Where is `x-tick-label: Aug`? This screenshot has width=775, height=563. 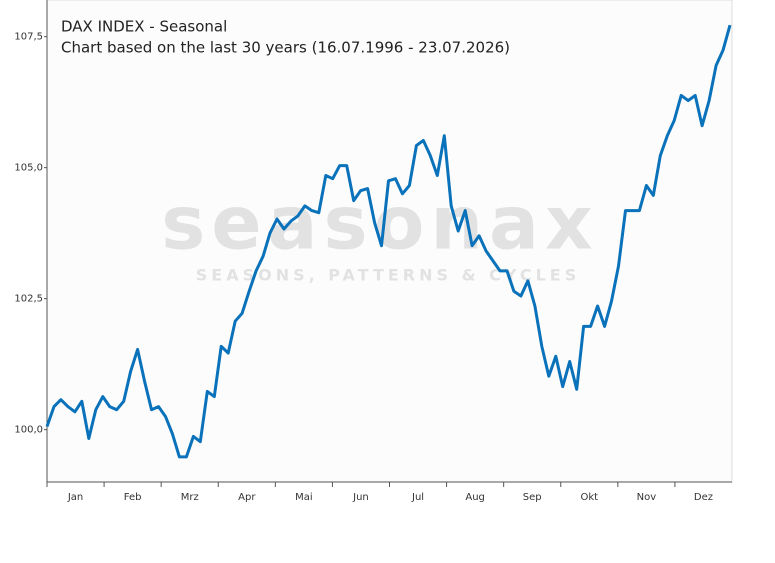 x-tick-label: Aug is located at coordinates (475, 497).